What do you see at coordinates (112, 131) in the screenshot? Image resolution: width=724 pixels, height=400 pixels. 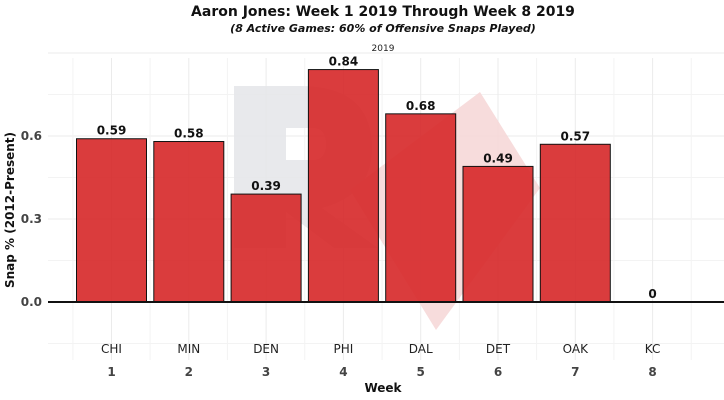 I see `data-label: 0.59` at bounding box center [112, 131].